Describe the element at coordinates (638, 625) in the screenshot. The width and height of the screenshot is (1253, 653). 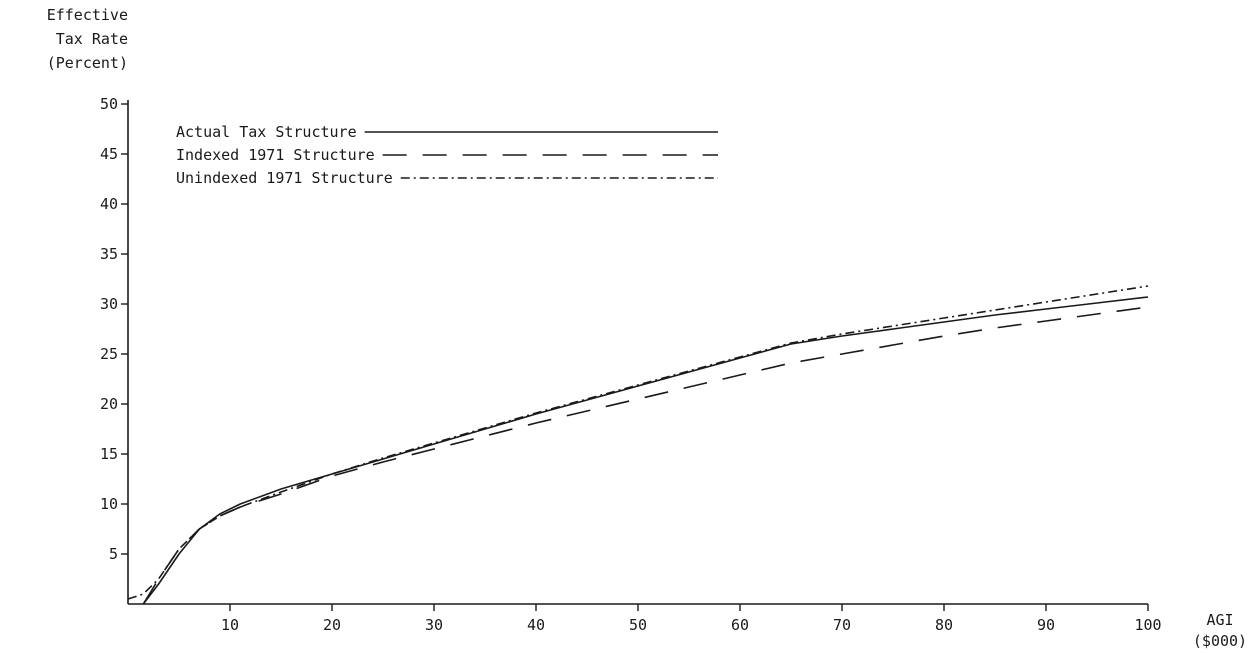
I see `x-tick-label: 50` at that location.